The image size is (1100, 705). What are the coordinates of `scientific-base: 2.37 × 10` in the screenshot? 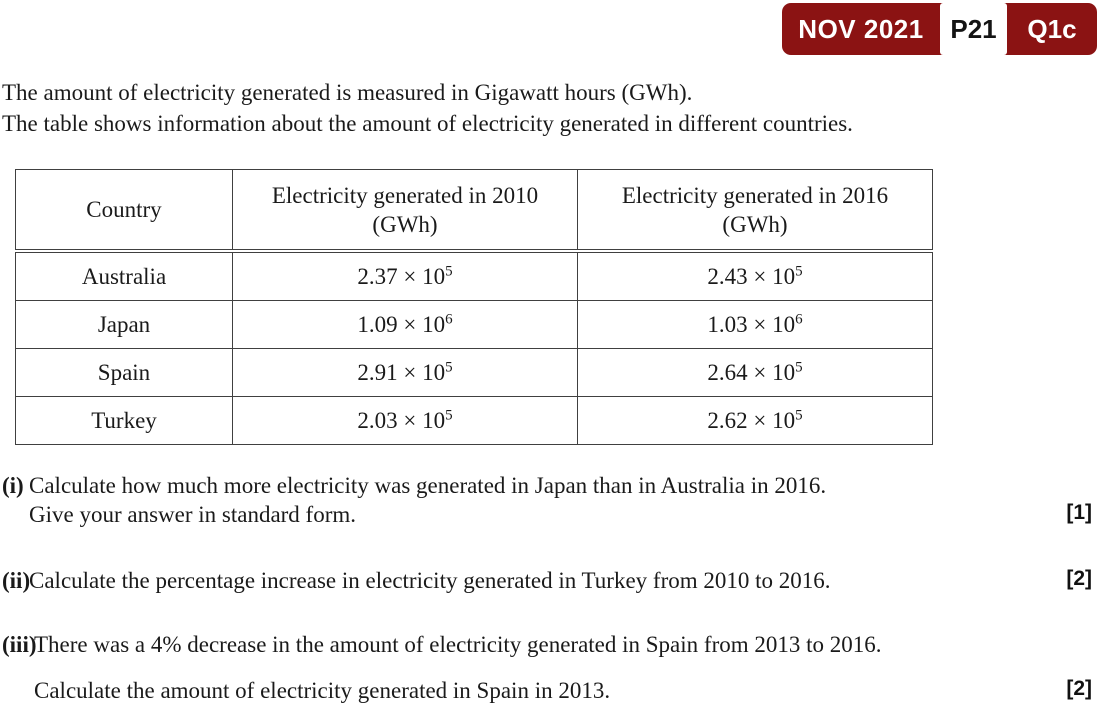 It's located at (401, 276).